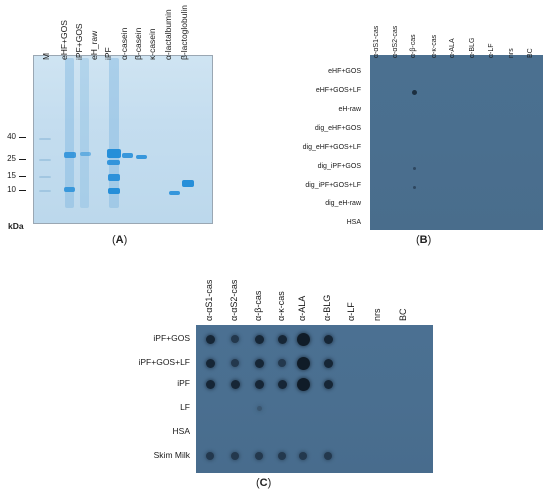 Image resolution: width=550 pixels, height=493 pixels. I want to click on panel-c-caption: (C), so click(264, 483).